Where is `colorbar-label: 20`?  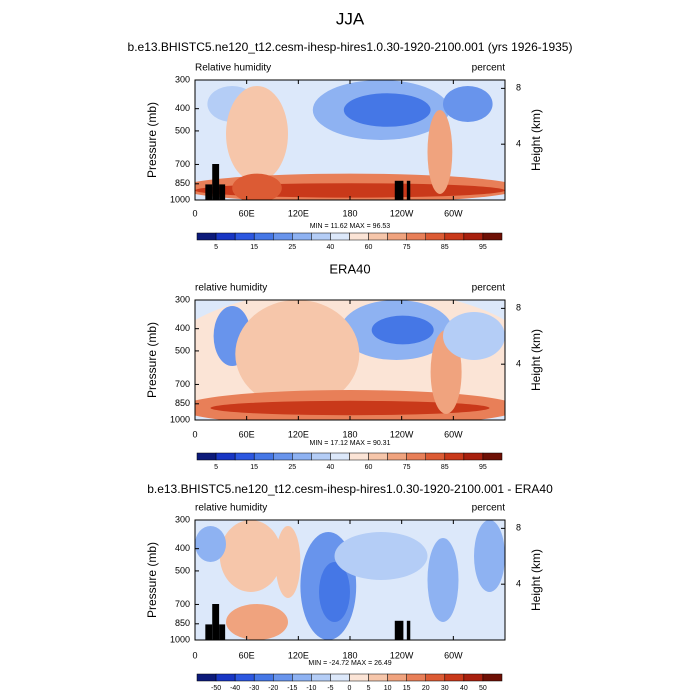
colorbar-label: 20 is located at coordinates (426, 688).